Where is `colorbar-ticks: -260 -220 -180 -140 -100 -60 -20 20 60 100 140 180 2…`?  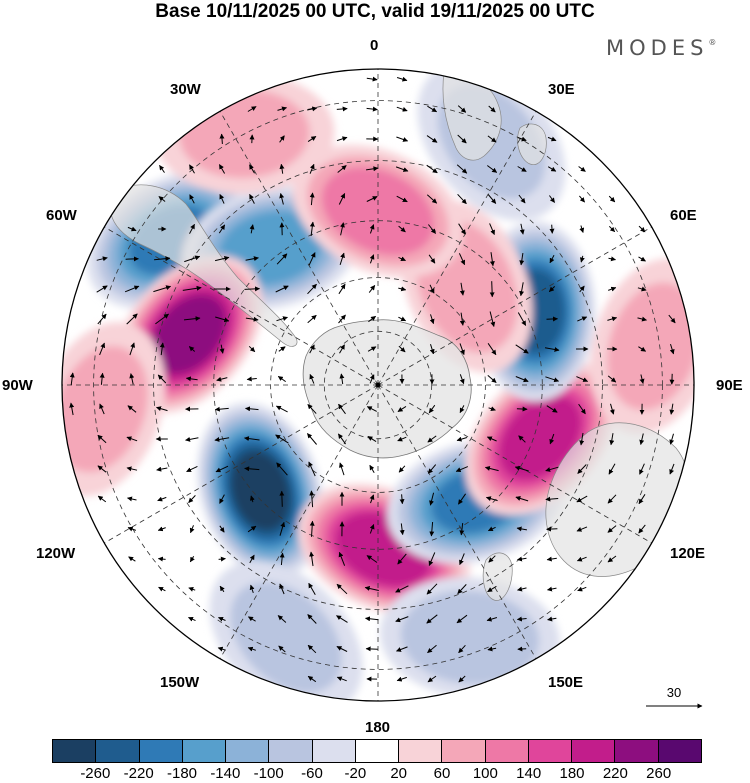 colorbar-ticks: -260 -220 -180 -140 -100 -60 -20 20 60 100 140 180 2… is located at coordinates (377, 774).